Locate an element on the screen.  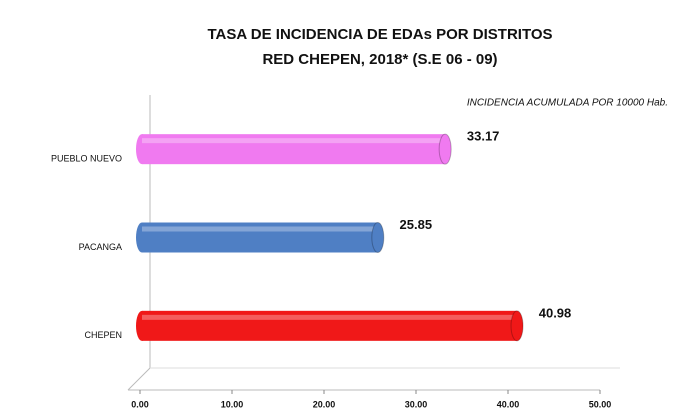
x-tick-label: 20.00 is located at coordinates (324, 404).